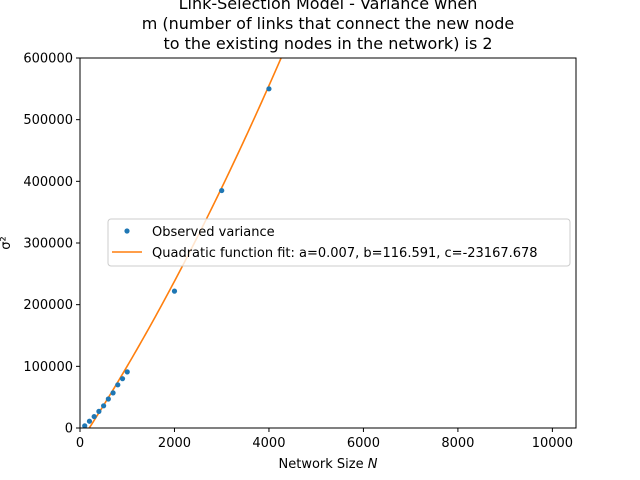  What do you see at coordinates (48, 120) in the screenshot?
I see `y-tick-label: 500000` at bounding box center [48, 120].